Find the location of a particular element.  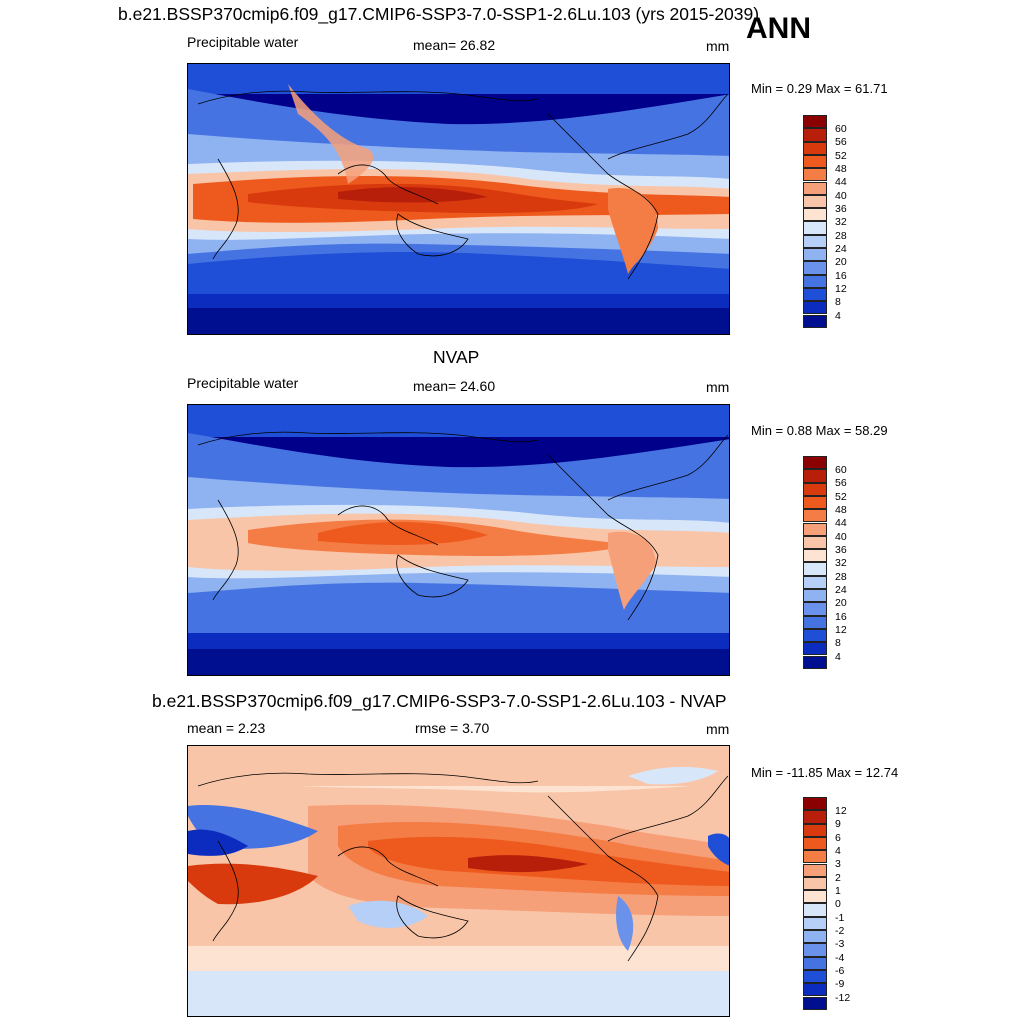

panel3-mean-label: mean = 2.23 is located at coordinates (226, 728).